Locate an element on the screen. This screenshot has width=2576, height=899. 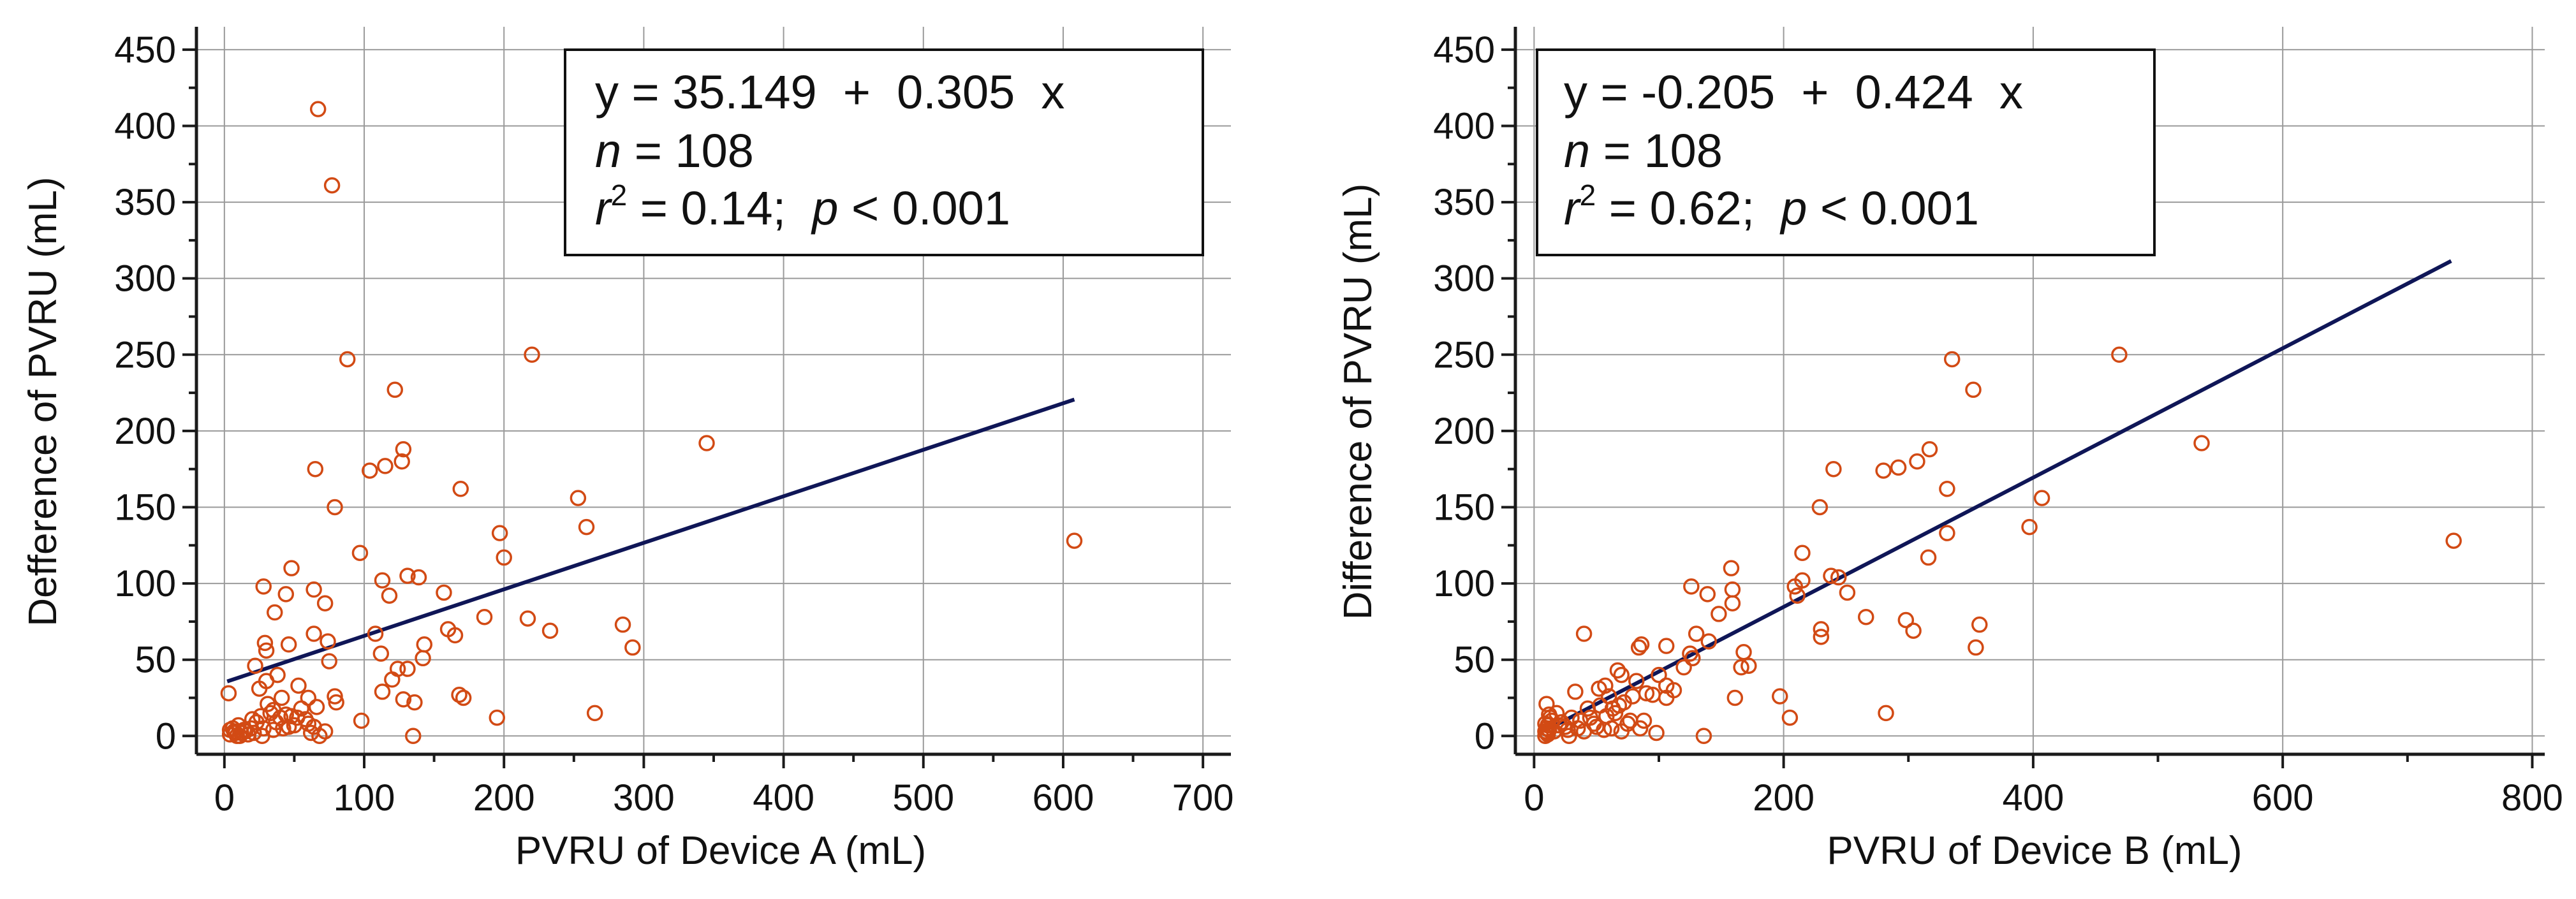
y-tick-label: 300 is located at coordinates (1464, 279).